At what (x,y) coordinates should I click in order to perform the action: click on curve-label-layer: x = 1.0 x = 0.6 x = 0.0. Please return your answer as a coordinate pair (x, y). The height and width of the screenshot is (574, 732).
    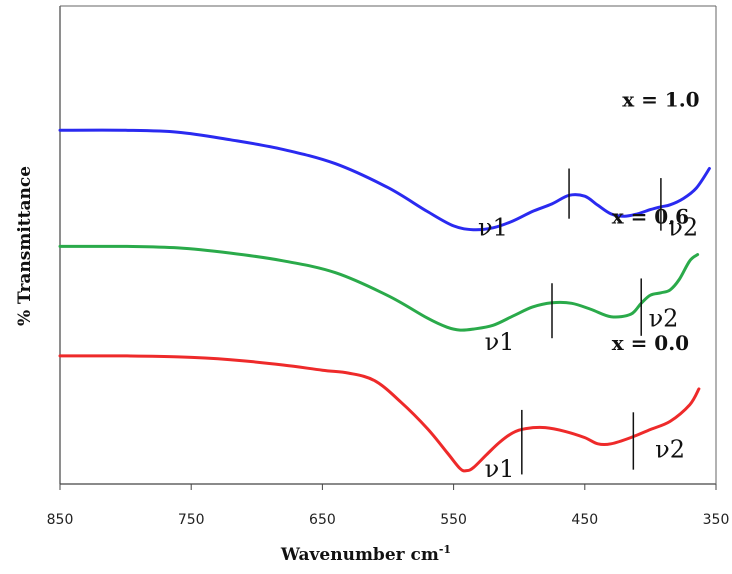
    Looking at the image, I should click on (656, 221).